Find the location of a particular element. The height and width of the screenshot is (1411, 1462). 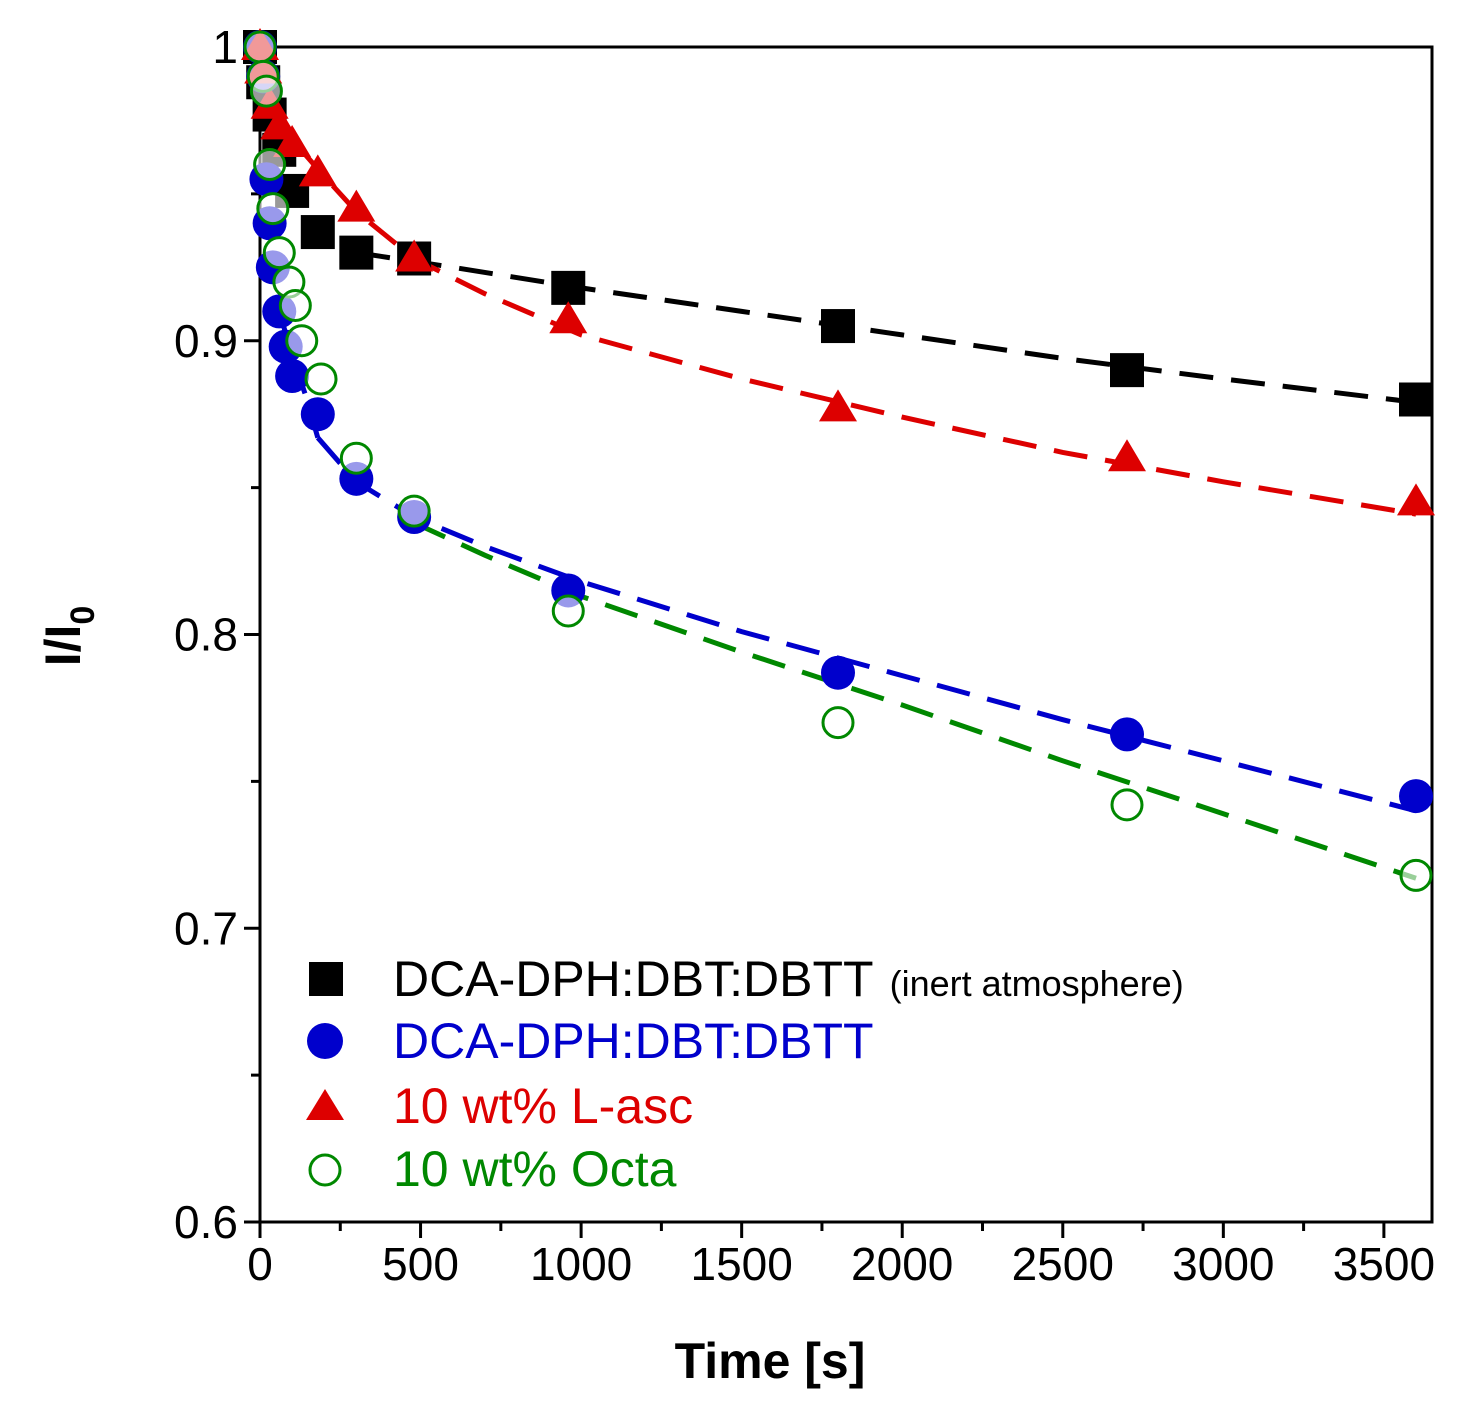

y-tick-label: 0.8 is located at coordinates (206, 635).